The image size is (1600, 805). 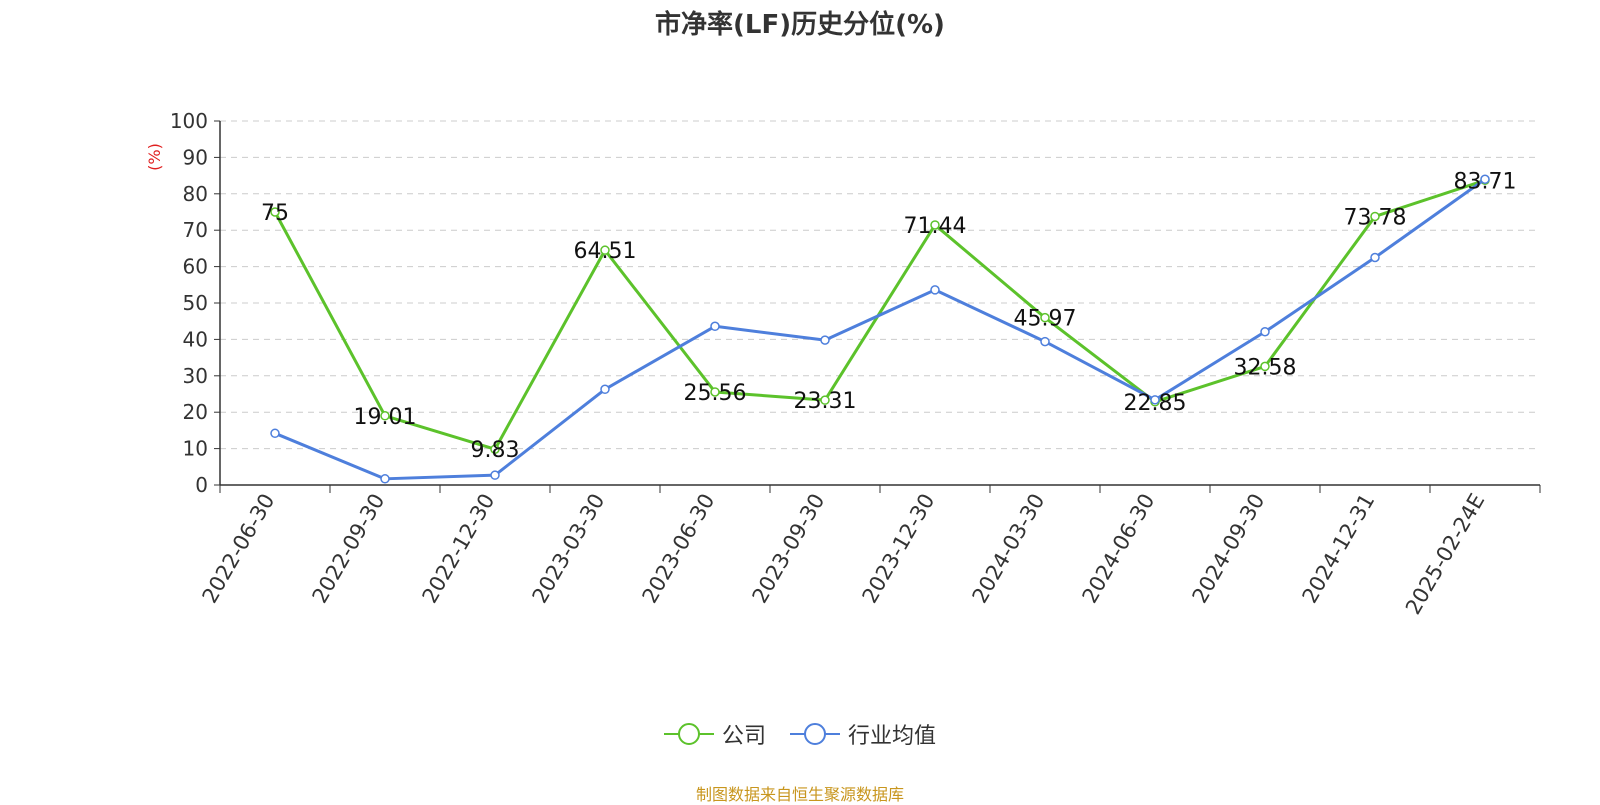 I want to click on y-tick-label: 70, so click(x=195, y=230).